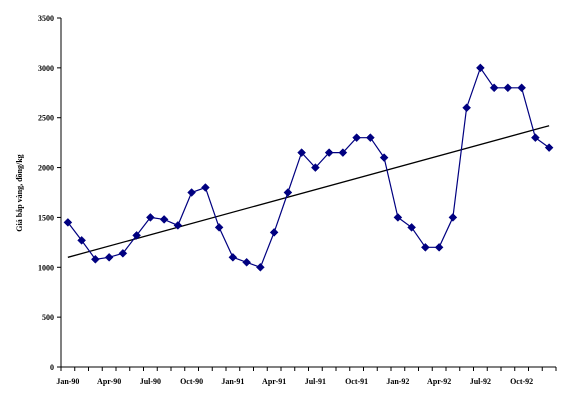  Describe the element at coordinates (46, 18) in the screenshot. I see `y-tick-label: 3500` at that location.